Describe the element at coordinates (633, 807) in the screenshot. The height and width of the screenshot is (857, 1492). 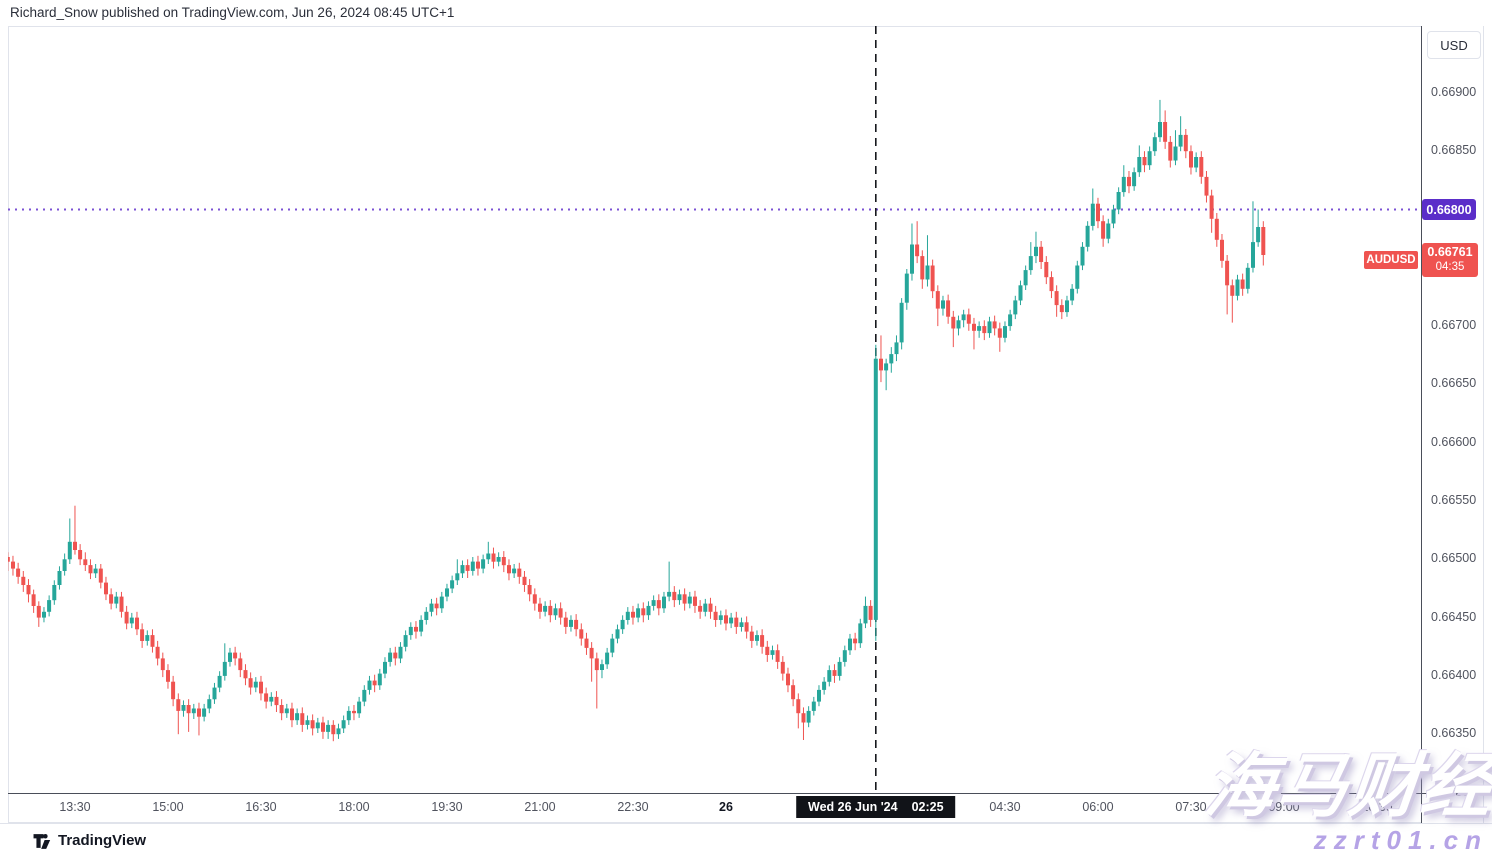
I see `time-axis-label: 22:30` at that location.